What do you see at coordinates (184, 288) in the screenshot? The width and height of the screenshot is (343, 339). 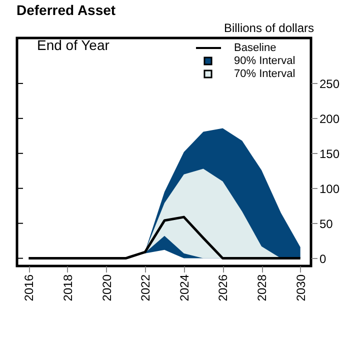 I see `x-tick-label: 2024` at bounding box center [184, 288].